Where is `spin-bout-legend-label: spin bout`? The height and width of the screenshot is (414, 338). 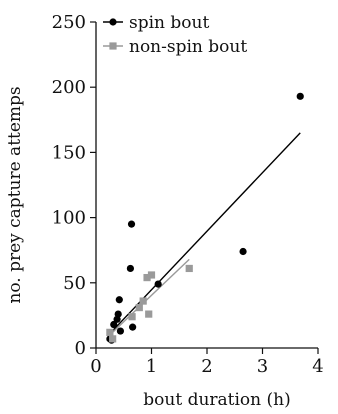 spin-bout-legend-label: spin bout is located at coordinates (169, 23).